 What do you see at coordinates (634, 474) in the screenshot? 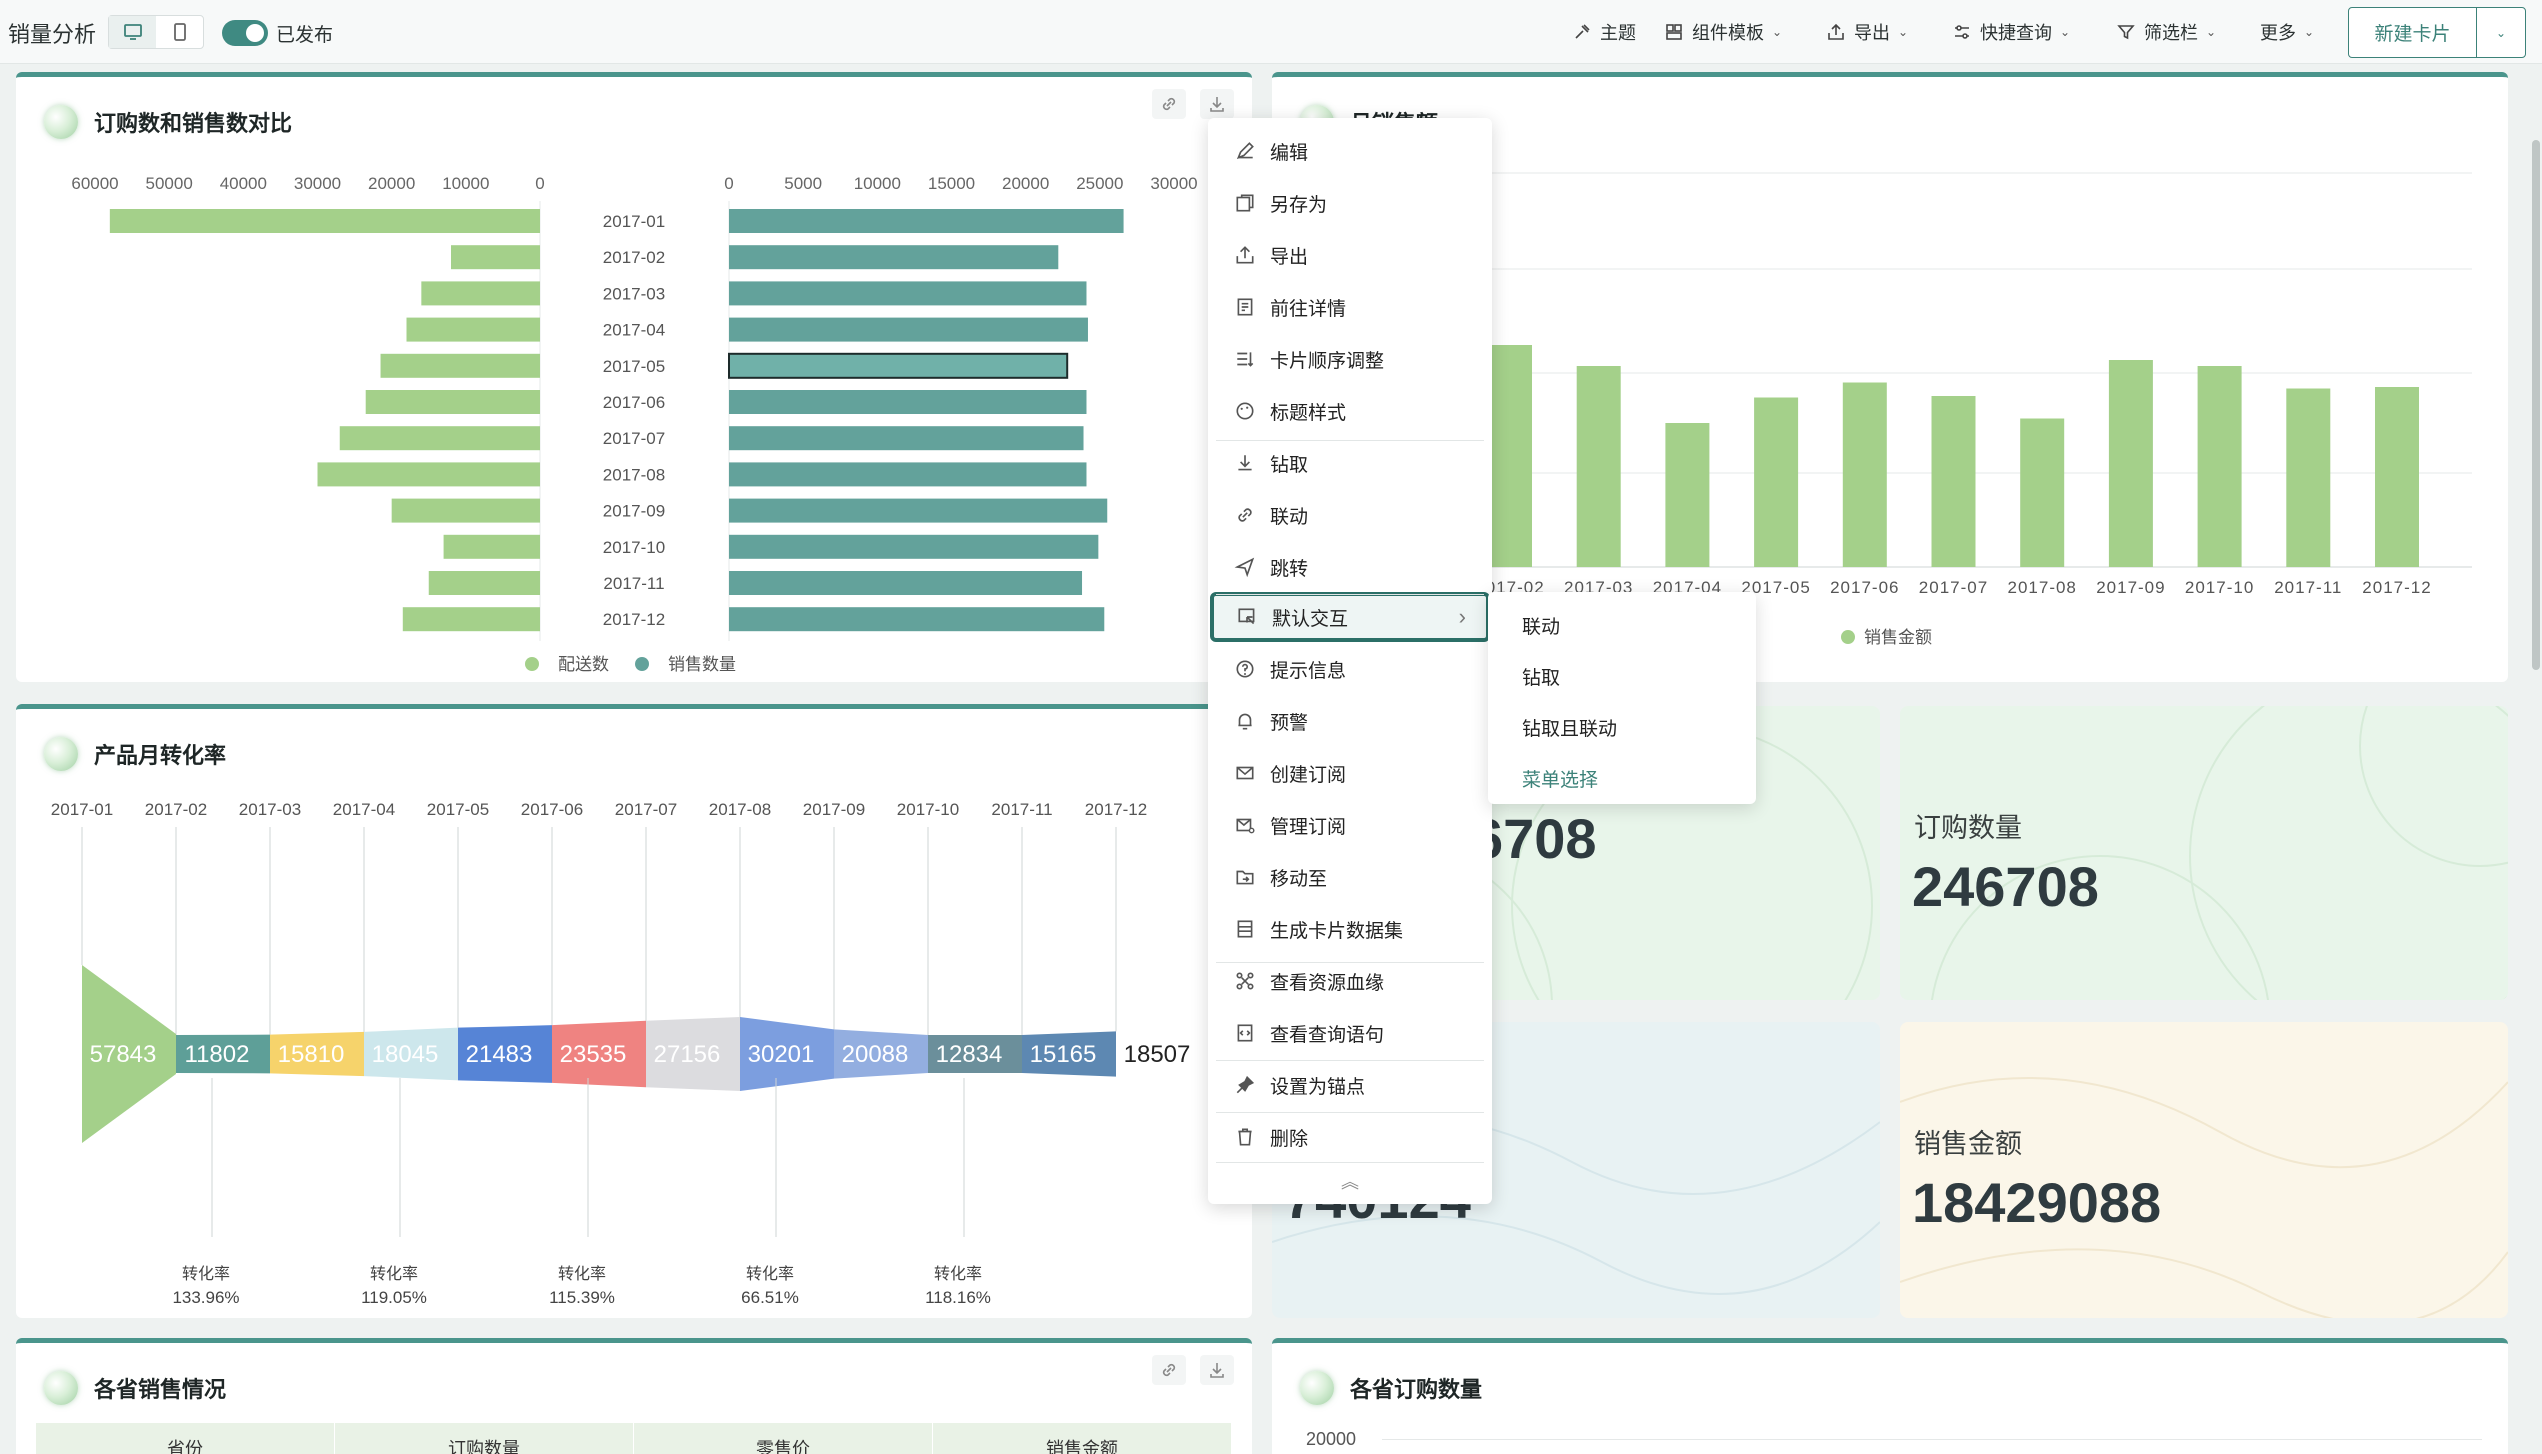
I see `category-label: 2017-08` at bounding box center [634, 474].